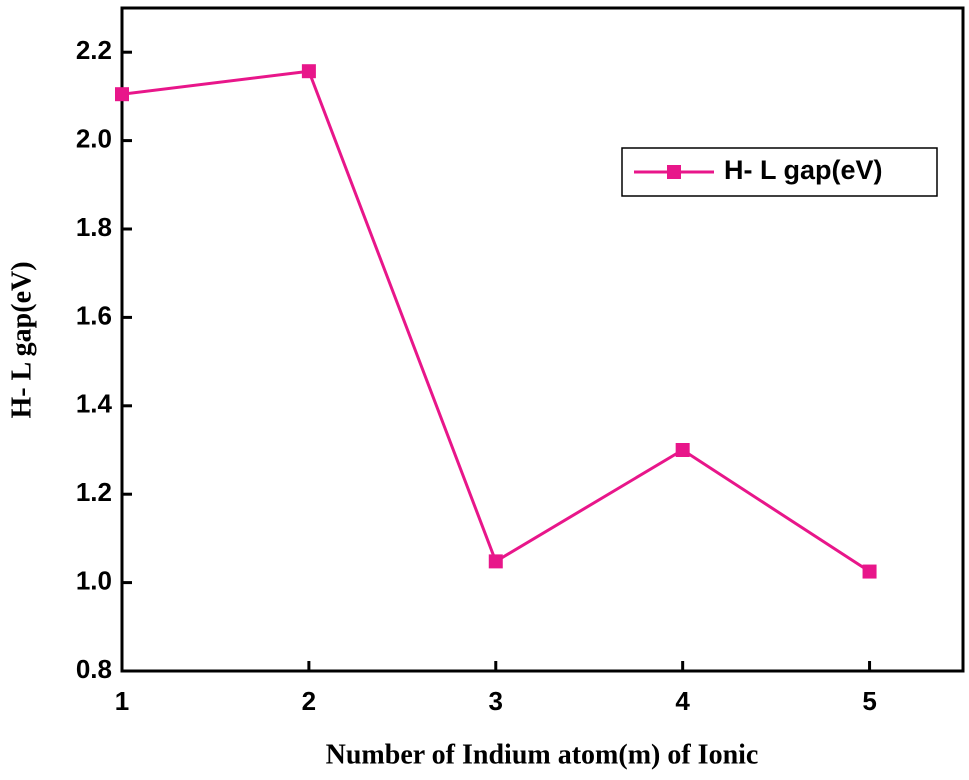 The height and width of the screenshot is (780, 969). What do you see at coordinates (94, 227) in the screenshot?
I see `y-tick-label: 1.8` at bounding box center [94, 227].